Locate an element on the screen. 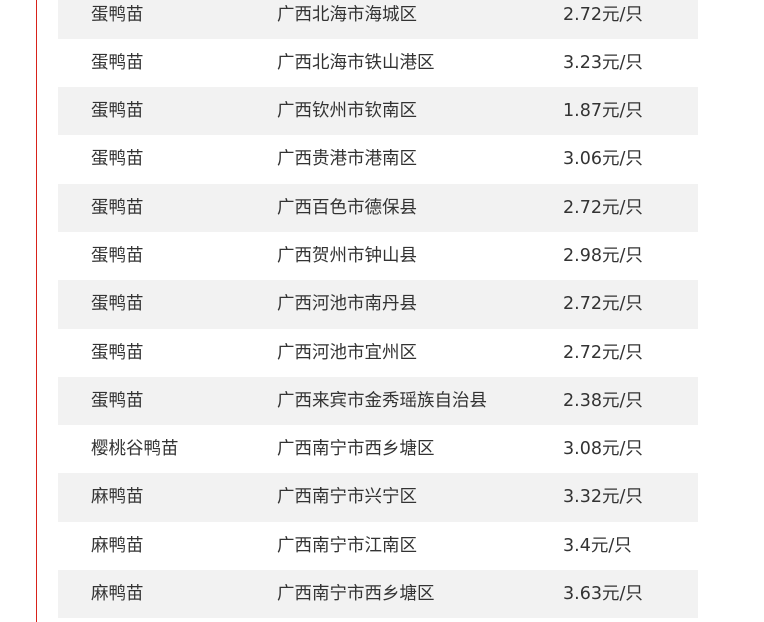  price-cell: 3.32元/只 is located at coordinates (603, 497).